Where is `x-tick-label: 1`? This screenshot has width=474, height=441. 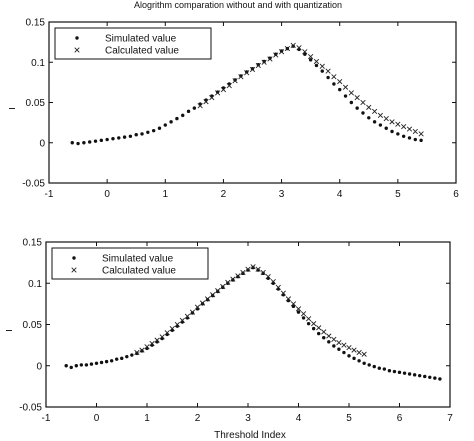 x-tick-label: 1 is located at coordinates (147, 418).